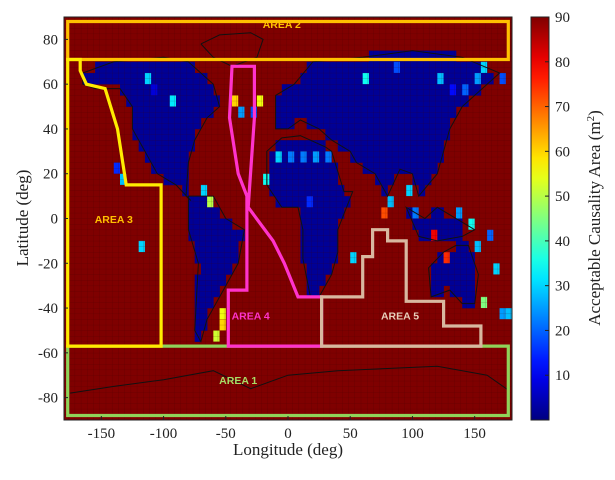 Image resolution: width=615 pixels, height=480 pixels. Describe the element at coordinates (594, 218) in the screenshot. I see `colorbar-label: Acceptable Causality Area (m2)` at that location.